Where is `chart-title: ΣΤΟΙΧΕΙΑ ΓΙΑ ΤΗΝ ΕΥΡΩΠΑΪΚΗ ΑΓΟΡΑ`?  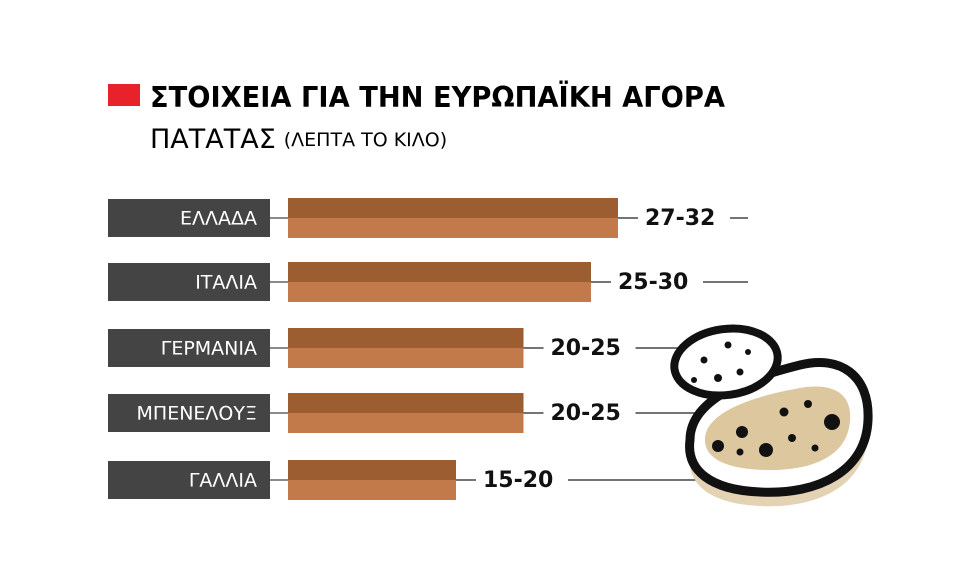
chart-title: ΣΤΟΙΧΕΙΑ ΓΙΑ ΤΗΝ ΕΥΡΩΠΑΪΚΗ ΑΓΟΡΑ is located at coordinates (437, 97).